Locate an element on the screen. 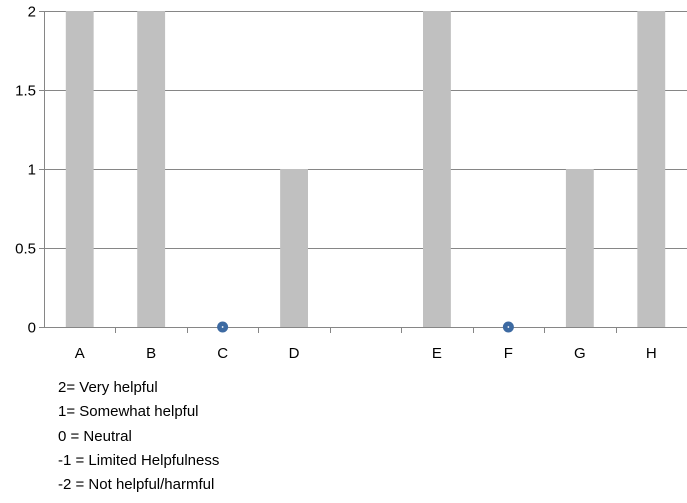 This screenshot has width=687, height=503. y-tick-label: 2 is located at coordinates (32, 12).